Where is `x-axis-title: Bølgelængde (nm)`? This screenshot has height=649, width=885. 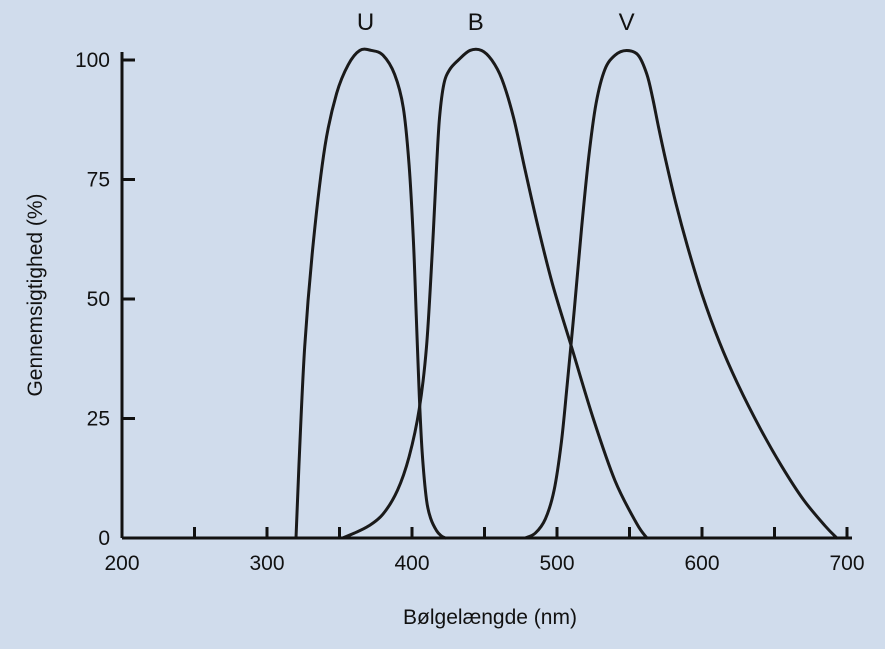
x-axis-title: Bølgelængde (nm) is located at coordinates (490, 617).